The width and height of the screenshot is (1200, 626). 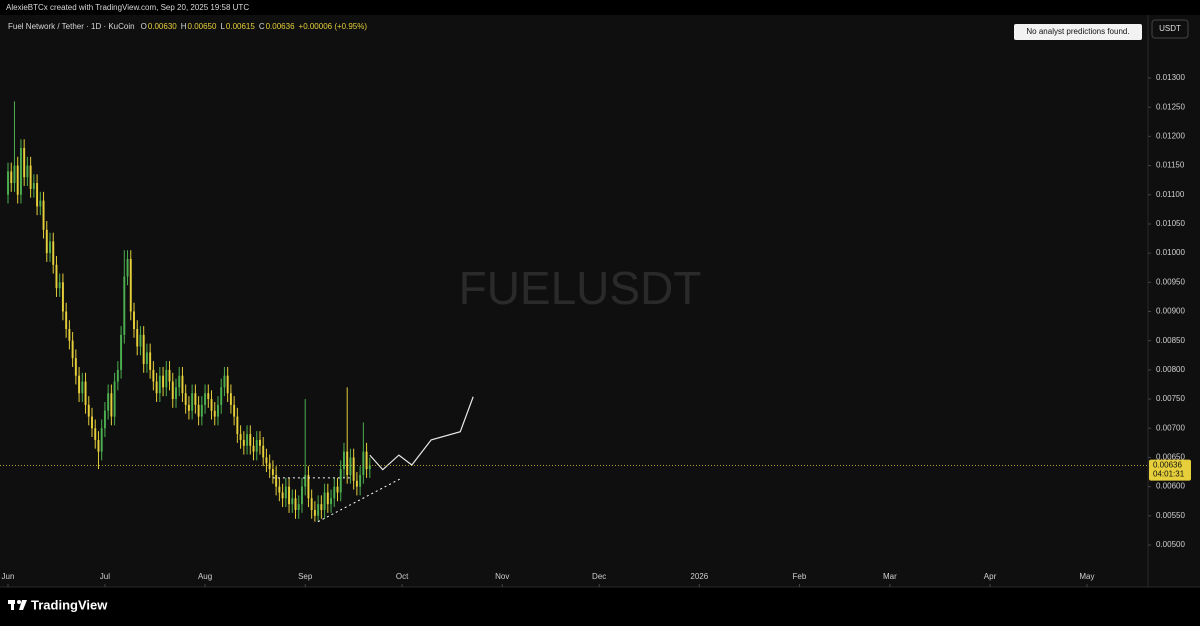 I want to click on legend-value: 0.00650, so click(x=202, y=26).